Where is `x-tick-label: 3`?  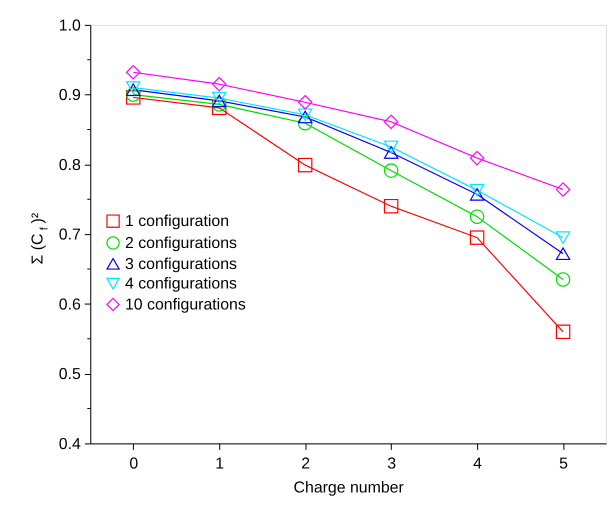 x-tick-label: 3 is located at coordinates (391, 464).